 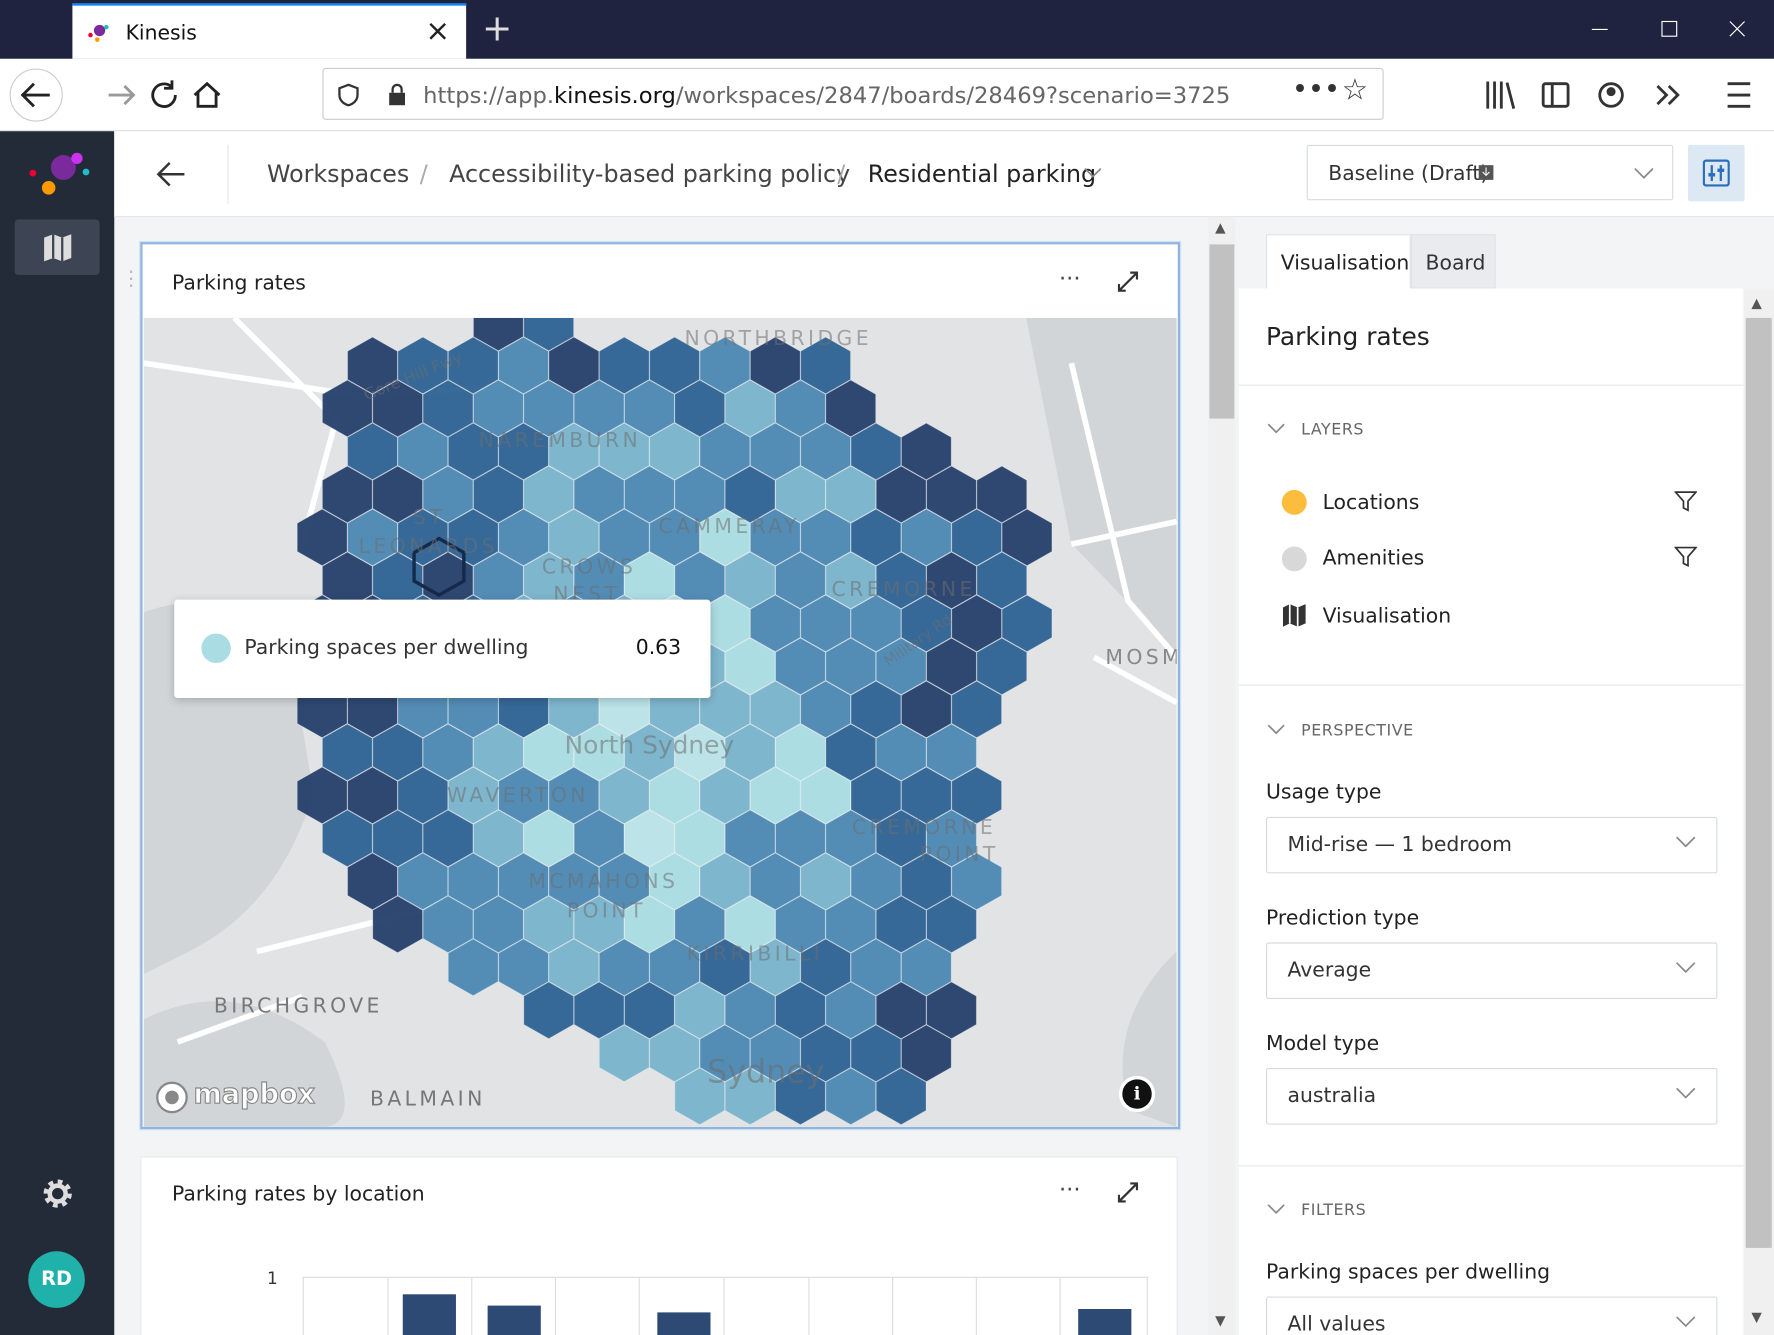 I want to click on new-tab: +, so click(x=497, y=28).